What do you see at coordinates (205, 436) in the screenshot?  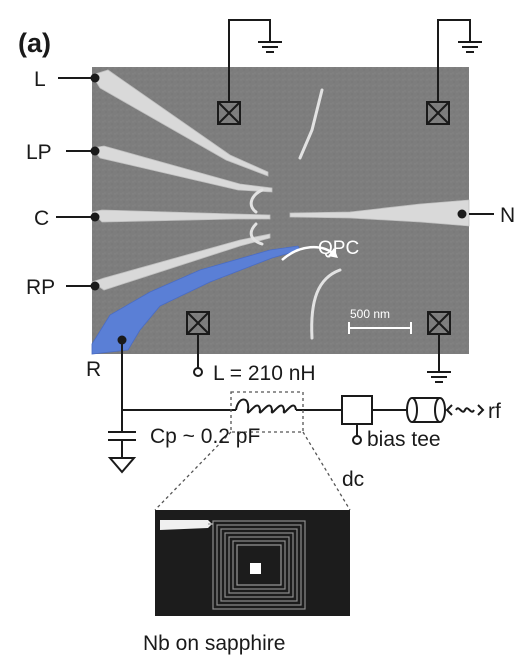 I see `capacitance-label: Cp ~ 0.2 pF` at bounding box center [205, 436].